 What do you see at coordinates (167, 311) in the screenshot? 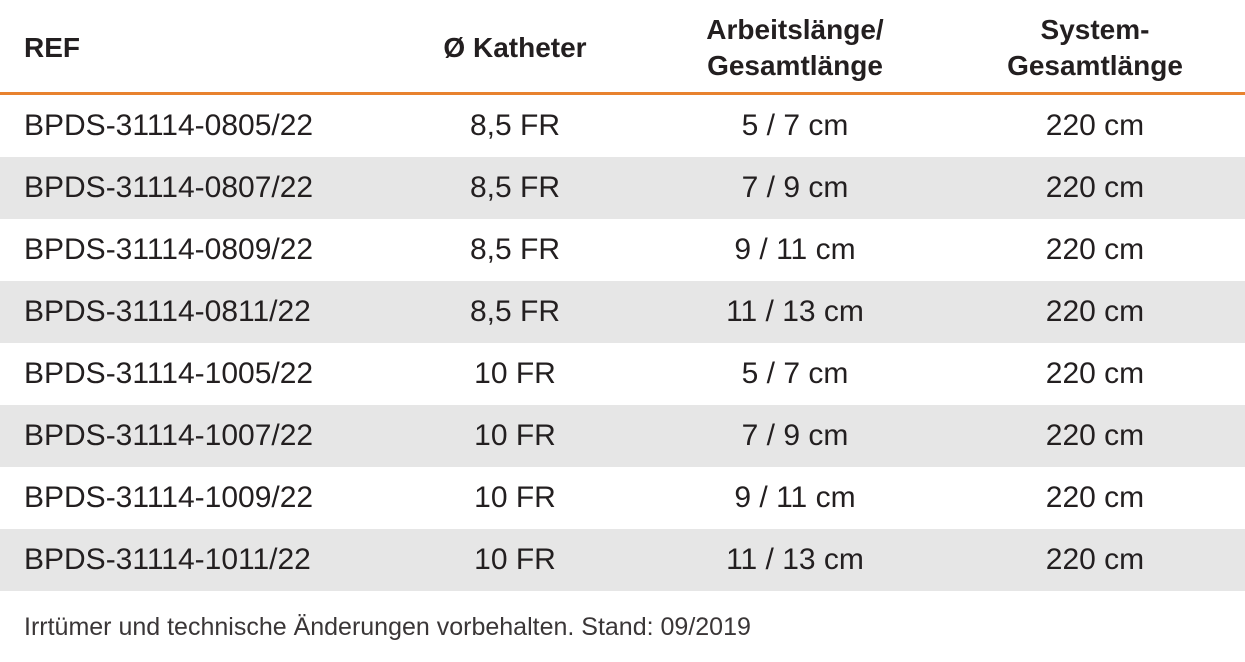
I see `cell-ref: BPDS-31114-0811/22` at bounding box center [167, 311].